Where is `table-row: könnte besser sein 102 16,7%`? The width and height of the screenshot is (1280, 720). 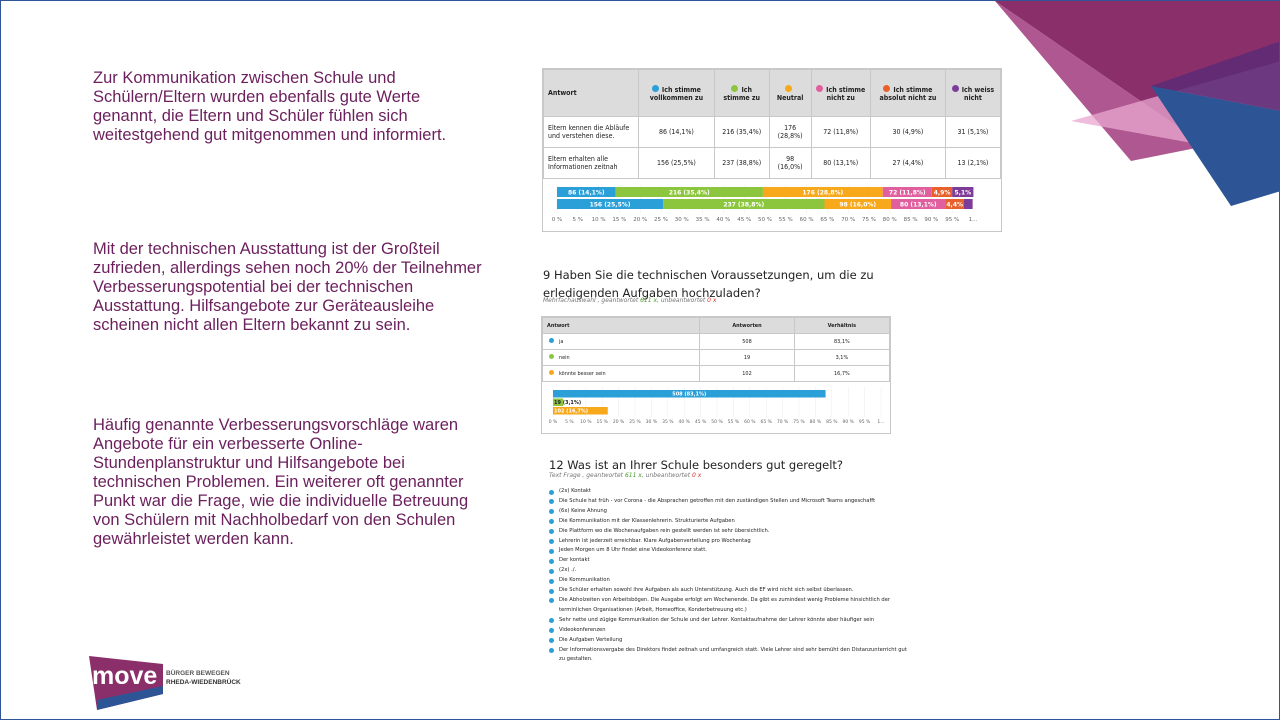 table-row: könnte besser sein 102 16,7% is located at coordinates (716, 373).